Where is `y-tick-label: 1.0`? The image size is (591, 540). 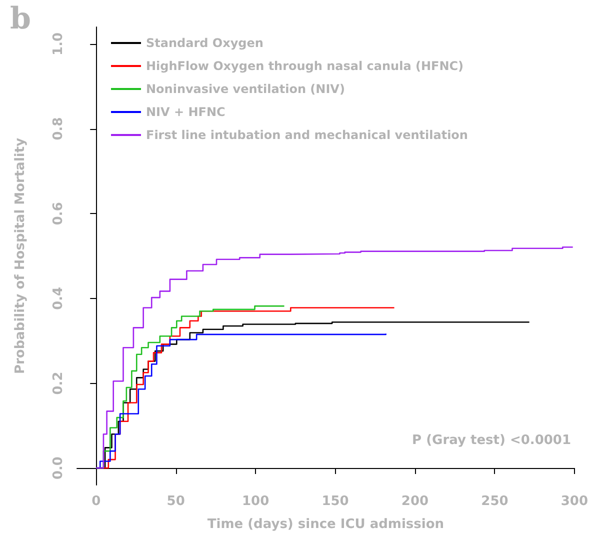 y-tick-label: 1.0 is located at coordinates (58, 44).